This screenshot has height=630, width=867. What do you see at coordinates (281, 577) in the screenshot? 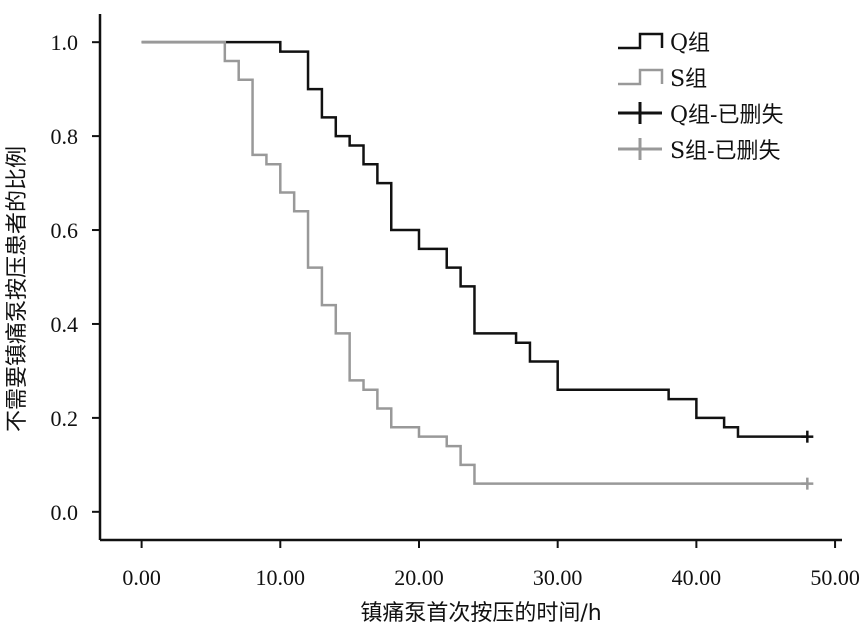
I see `x-tick-label: 10.00` at bounding box center [281, 577].